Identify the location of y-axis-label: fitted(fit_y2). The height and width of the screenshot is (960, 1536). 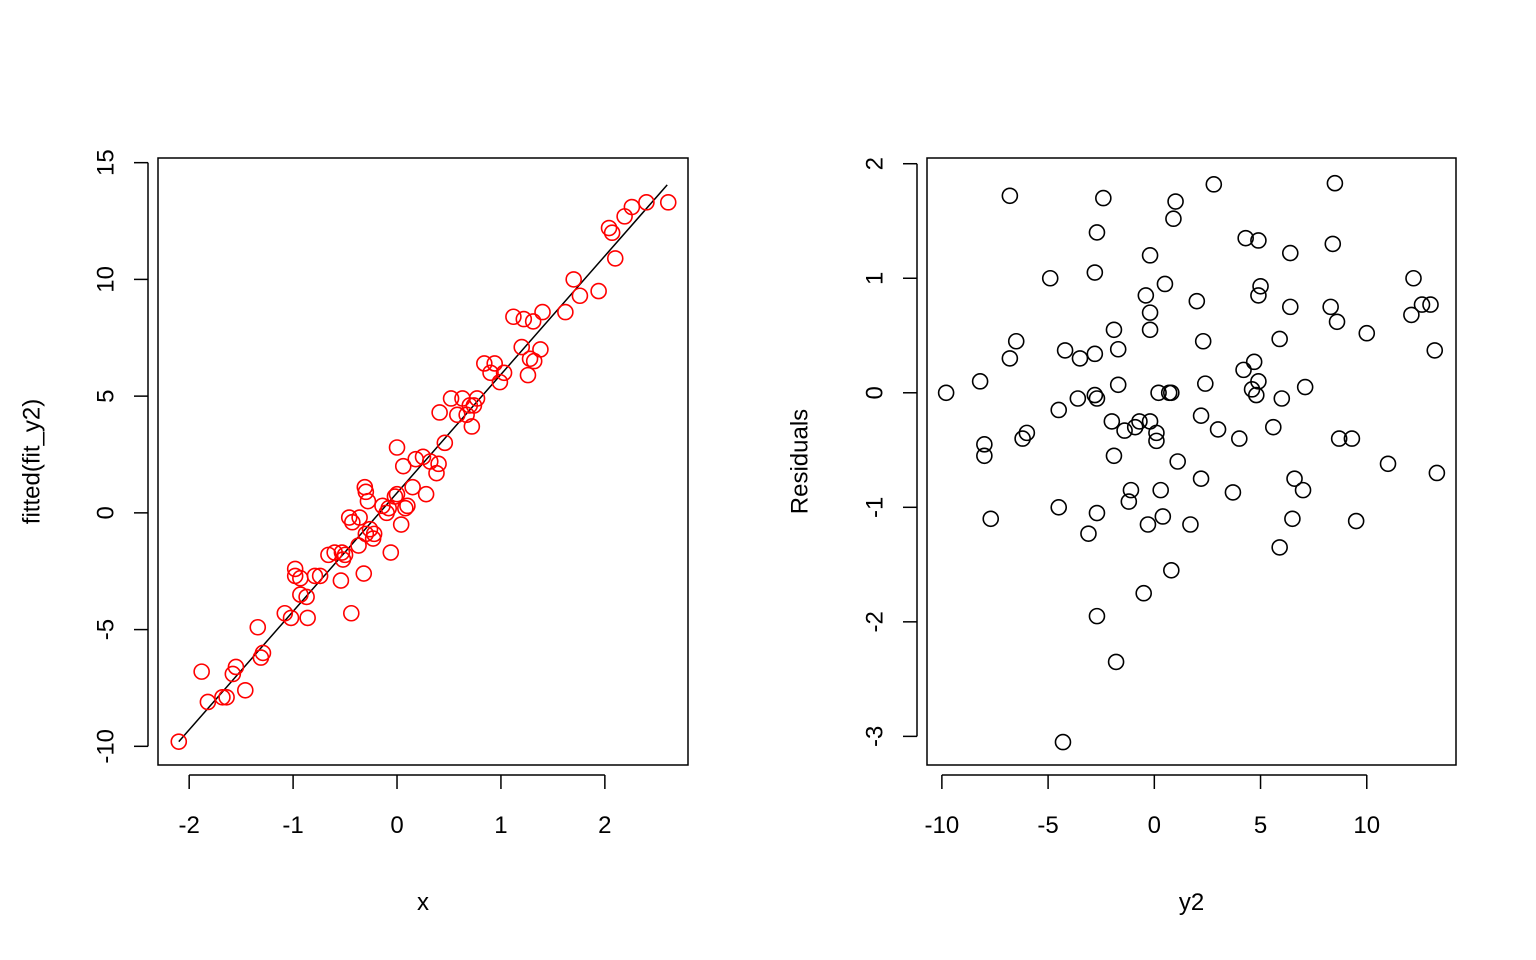
(32, 461).